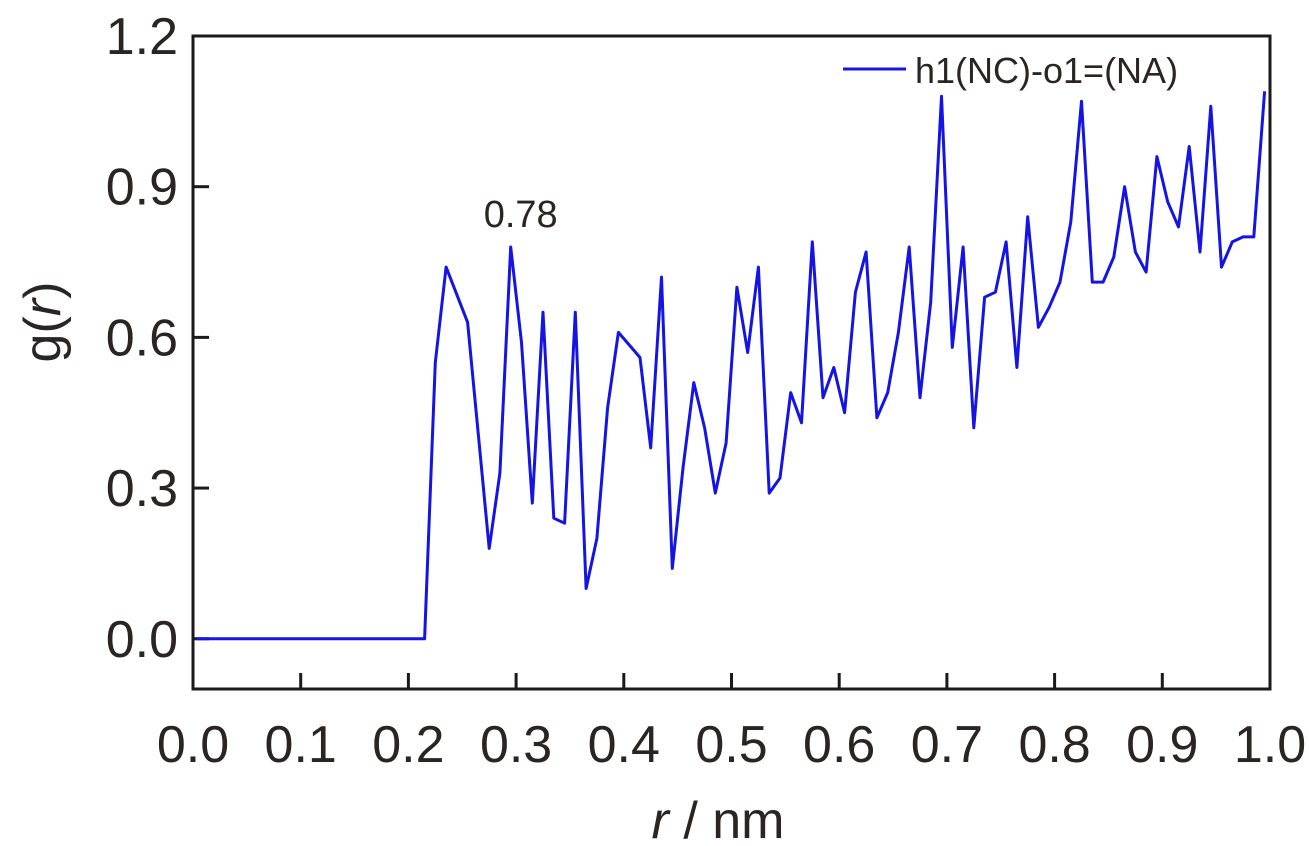 This screenshot has width=1309, height=846. What do you see at coordinates (142, 188) in the screenshot?
I see `y-tick-label: 0.9` at bounding box center [142, 188].